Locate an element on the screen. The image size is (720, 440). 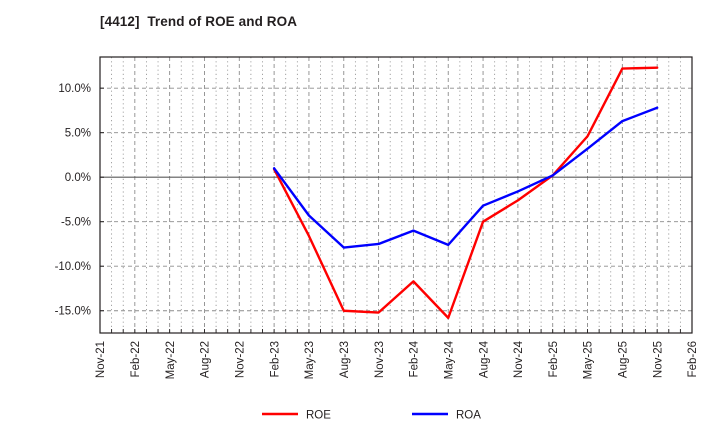
legend-label-roe: ROE is located at coordinates (318, 416).